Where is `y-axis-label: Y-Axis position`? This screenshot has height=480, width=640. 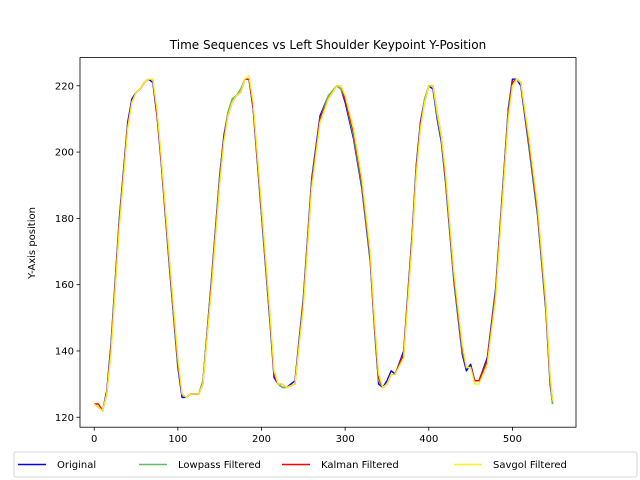 y-axis-label: Y-Axis position is located at coordinates (32, 243).